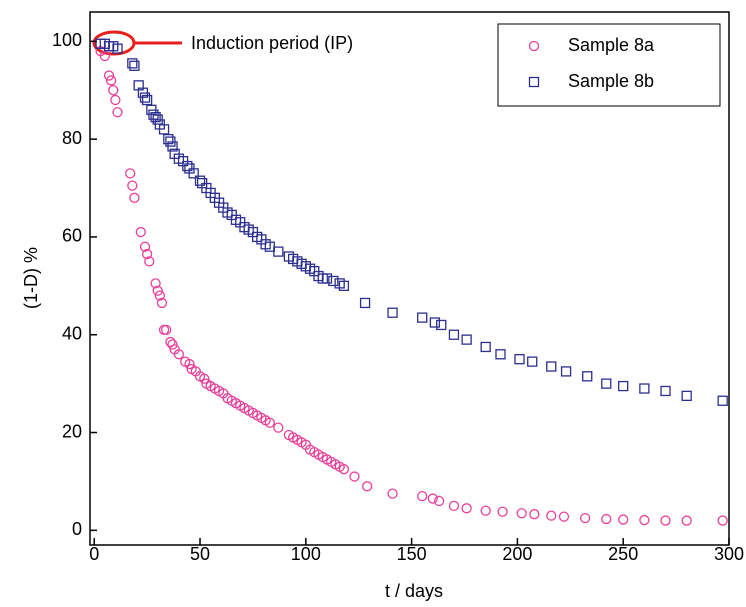  I want to click on y-axis-label: (1-D) %, so click(31, 278).